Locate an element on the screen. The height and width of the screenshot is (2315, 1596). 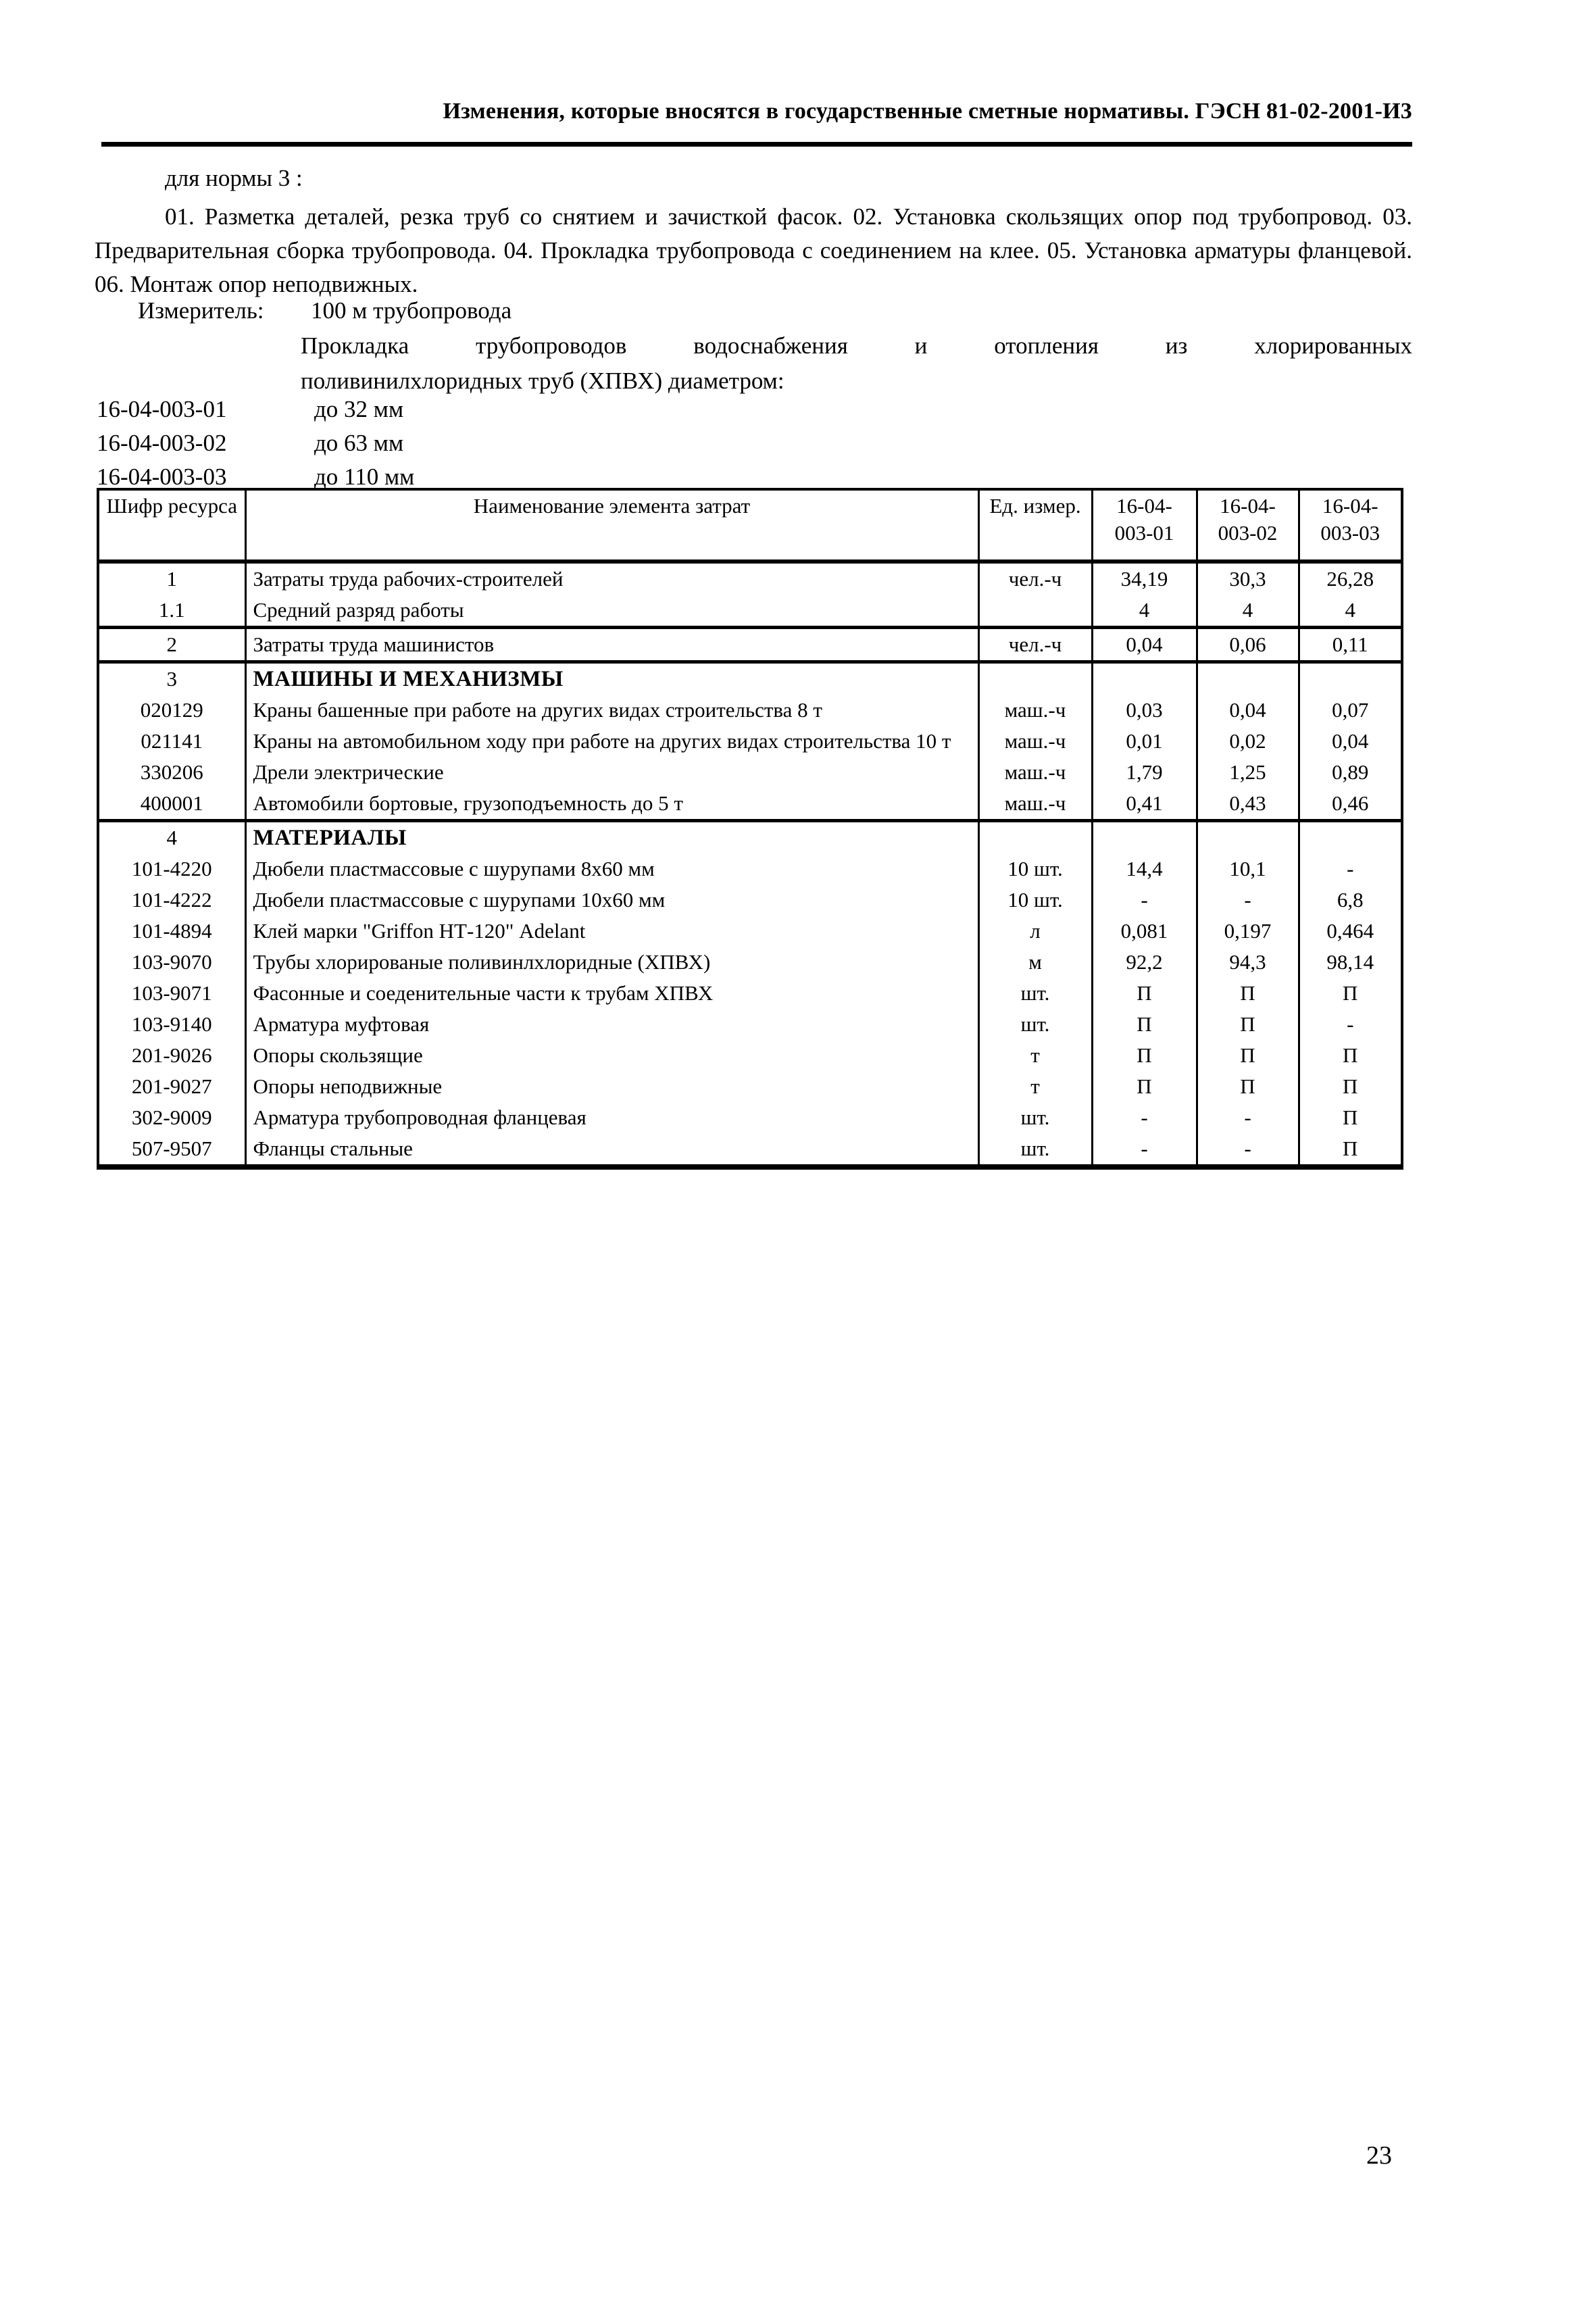
col-header-resource-code: Шифр ресурса is located at coordinates (172, 525).